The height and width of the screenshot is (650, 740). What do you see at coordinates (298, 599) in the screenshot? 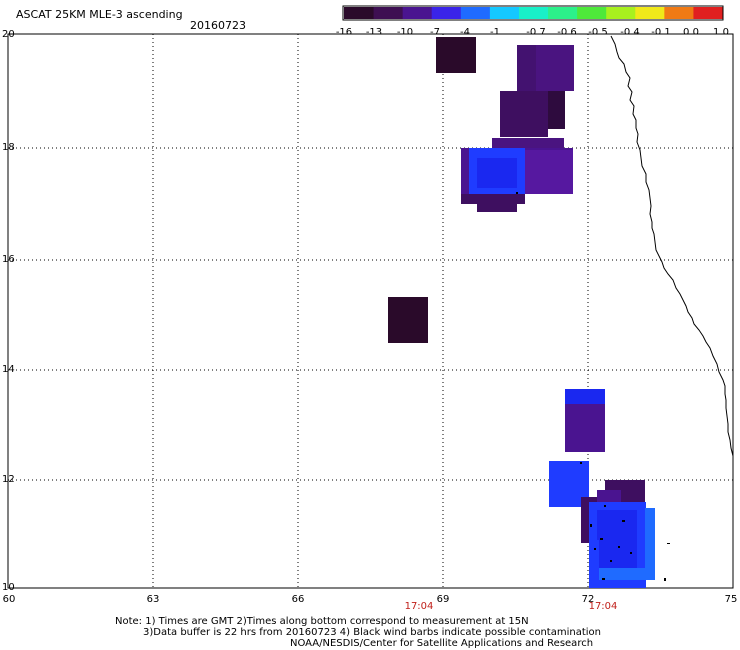
I see `lon-label: 66` at bounding box center [298, 599].